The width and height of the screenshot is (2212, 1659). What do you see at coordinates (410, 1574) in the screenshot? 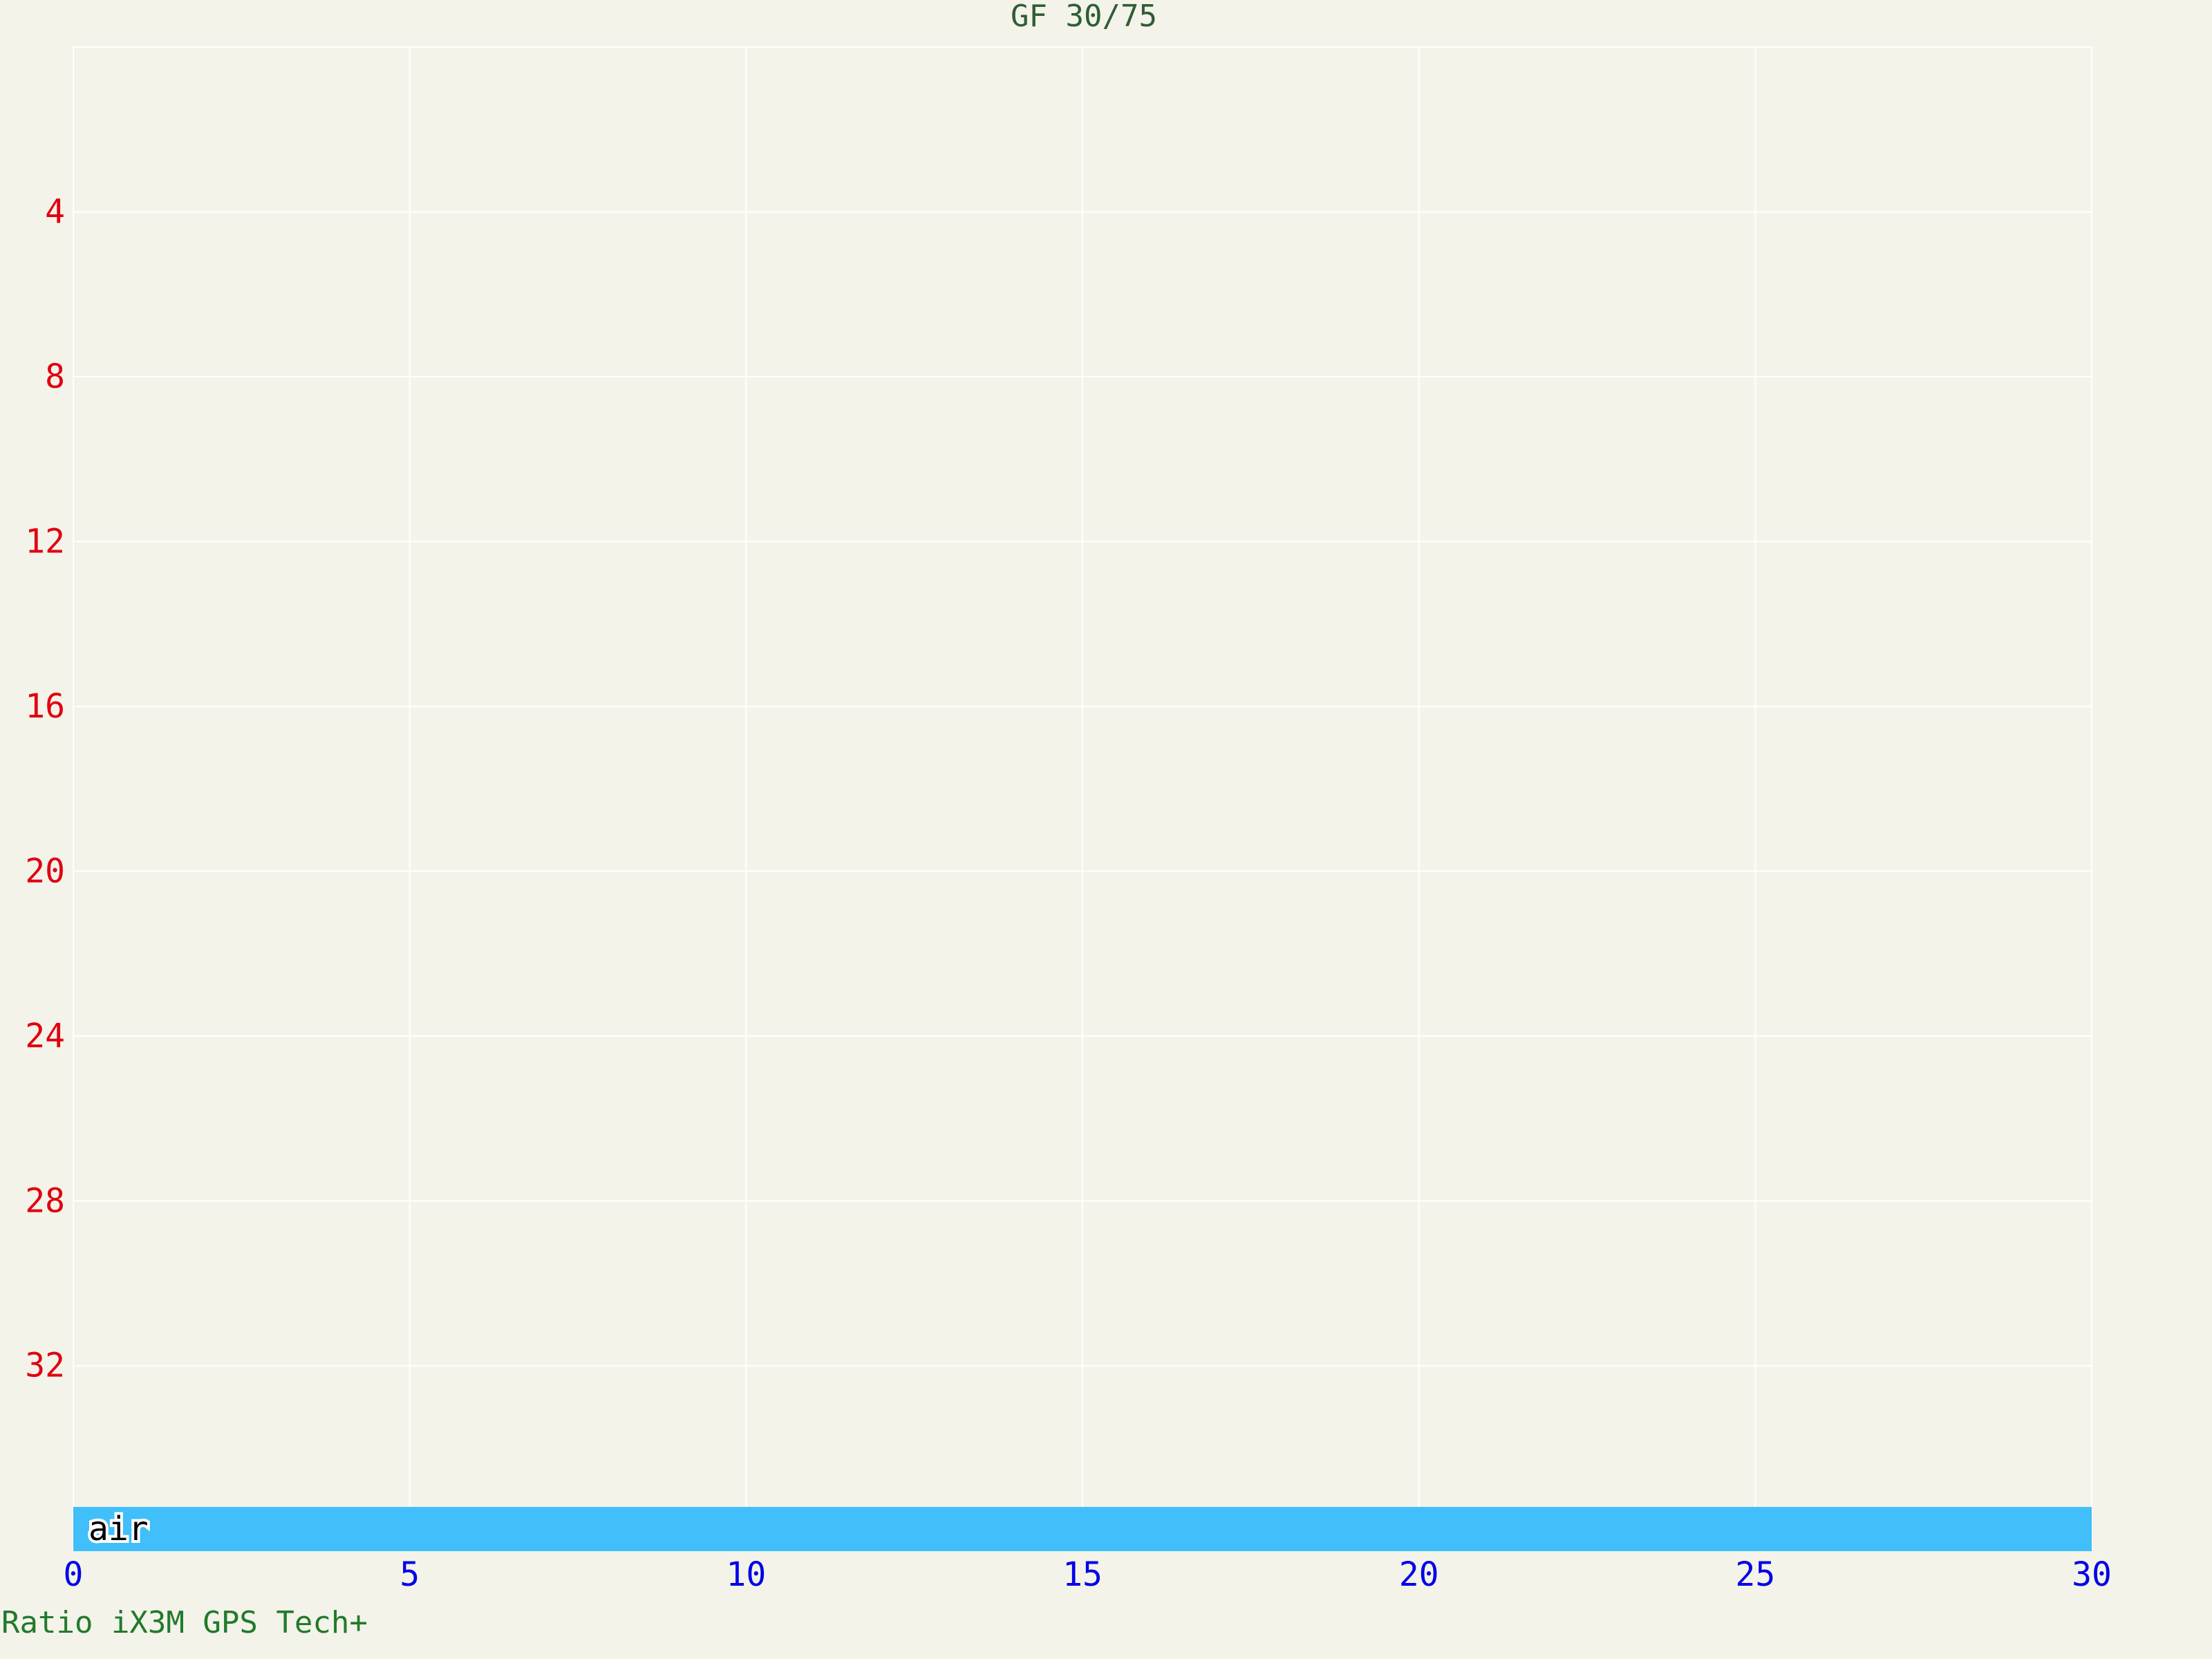
I see `x-tick-label: 5` at bounding box center [410, 1574].